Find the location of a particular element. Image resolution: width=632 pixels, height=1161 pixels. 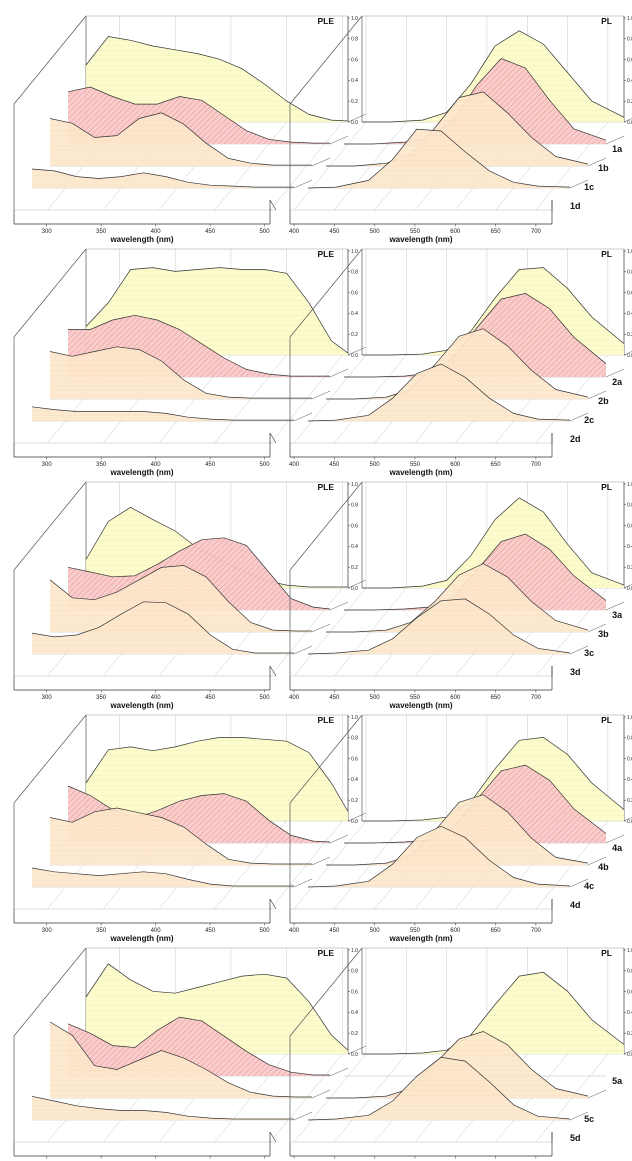

series-label-3a: 3a is located at coordinates (617, 615).